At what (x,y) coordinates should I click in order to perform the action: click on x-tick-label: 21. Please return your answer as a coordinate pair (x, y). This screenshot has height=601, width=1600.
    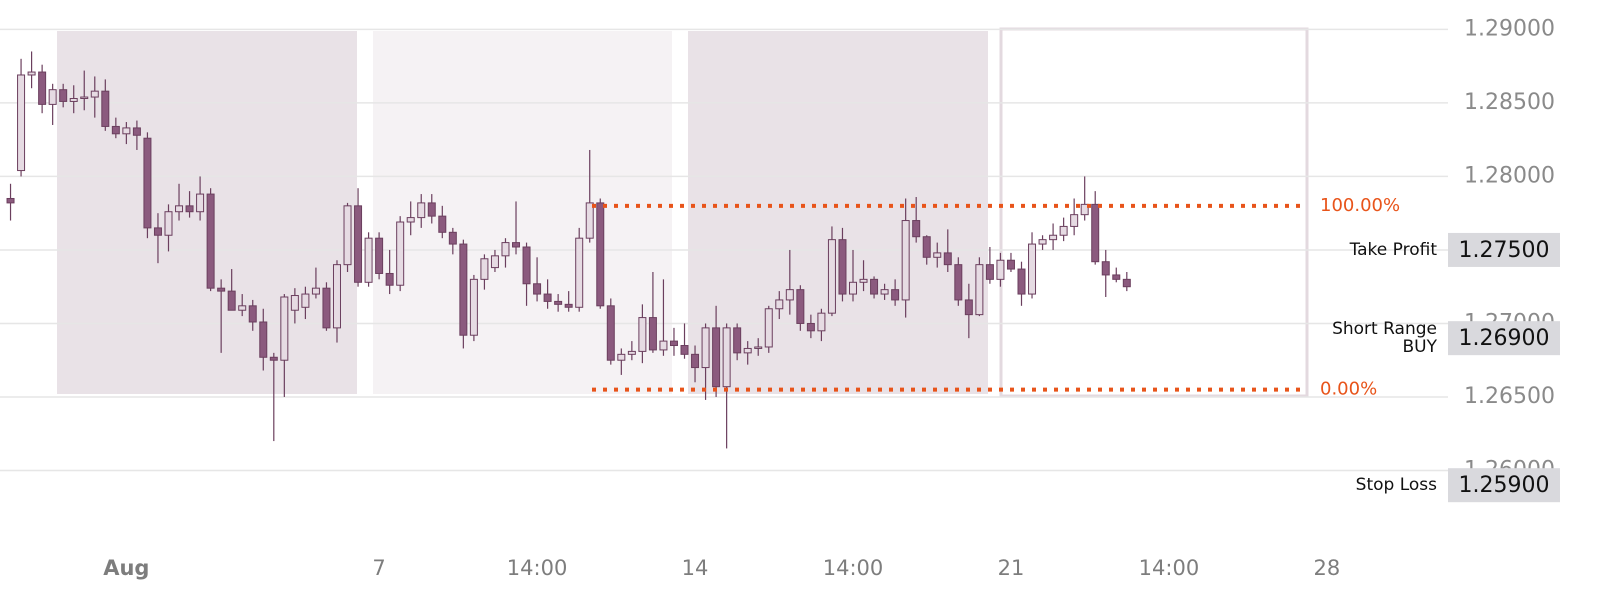
    Looking at the image, I should click on (1011, 568).